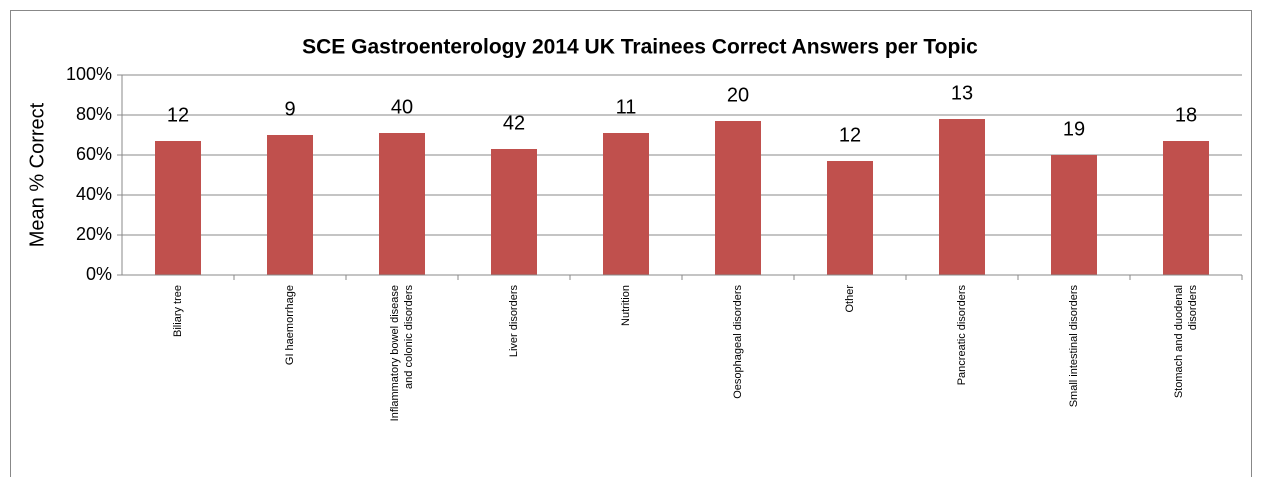  I want to click on bar-label: 19, so click(1074, 129).